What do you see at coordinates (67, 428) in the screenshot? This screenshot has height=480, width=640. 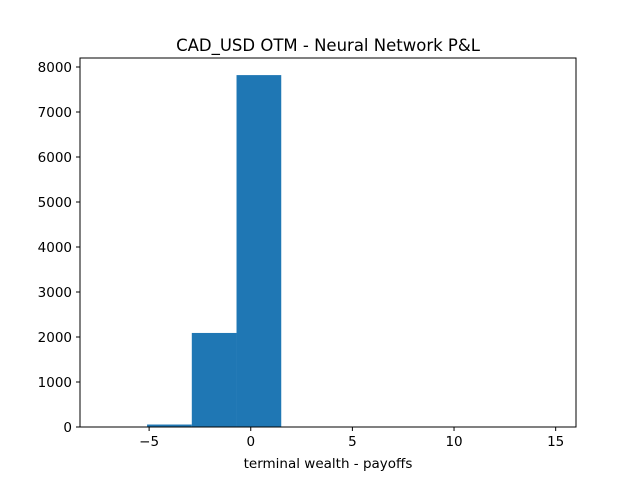 I see `y-tick-label: 0` at bounding box center [67, 428].